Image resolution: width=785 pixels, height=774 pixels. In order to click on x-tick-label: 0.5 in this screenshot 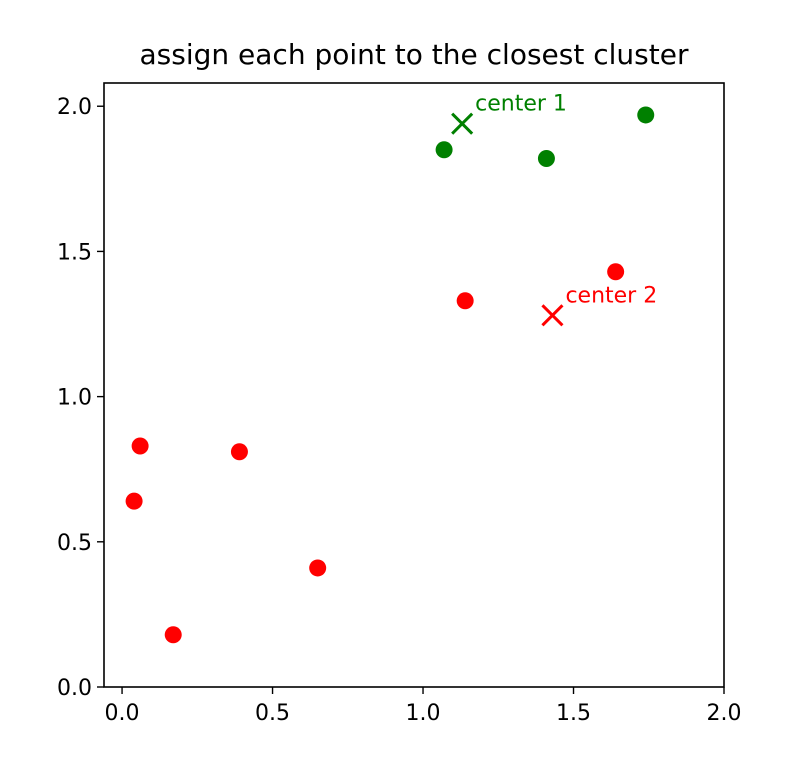, I will do `click(272, 713)`.